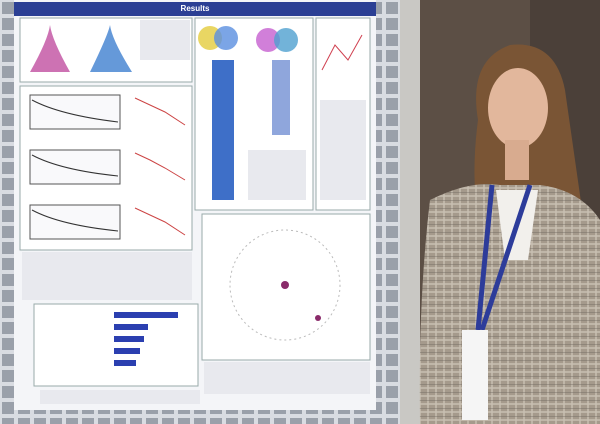 The height and width of the screenshot is (424, 600). What do you see at coordinates (410, 212) in the screenshot?
I see `door-frame` at bounding box center [410, 212].